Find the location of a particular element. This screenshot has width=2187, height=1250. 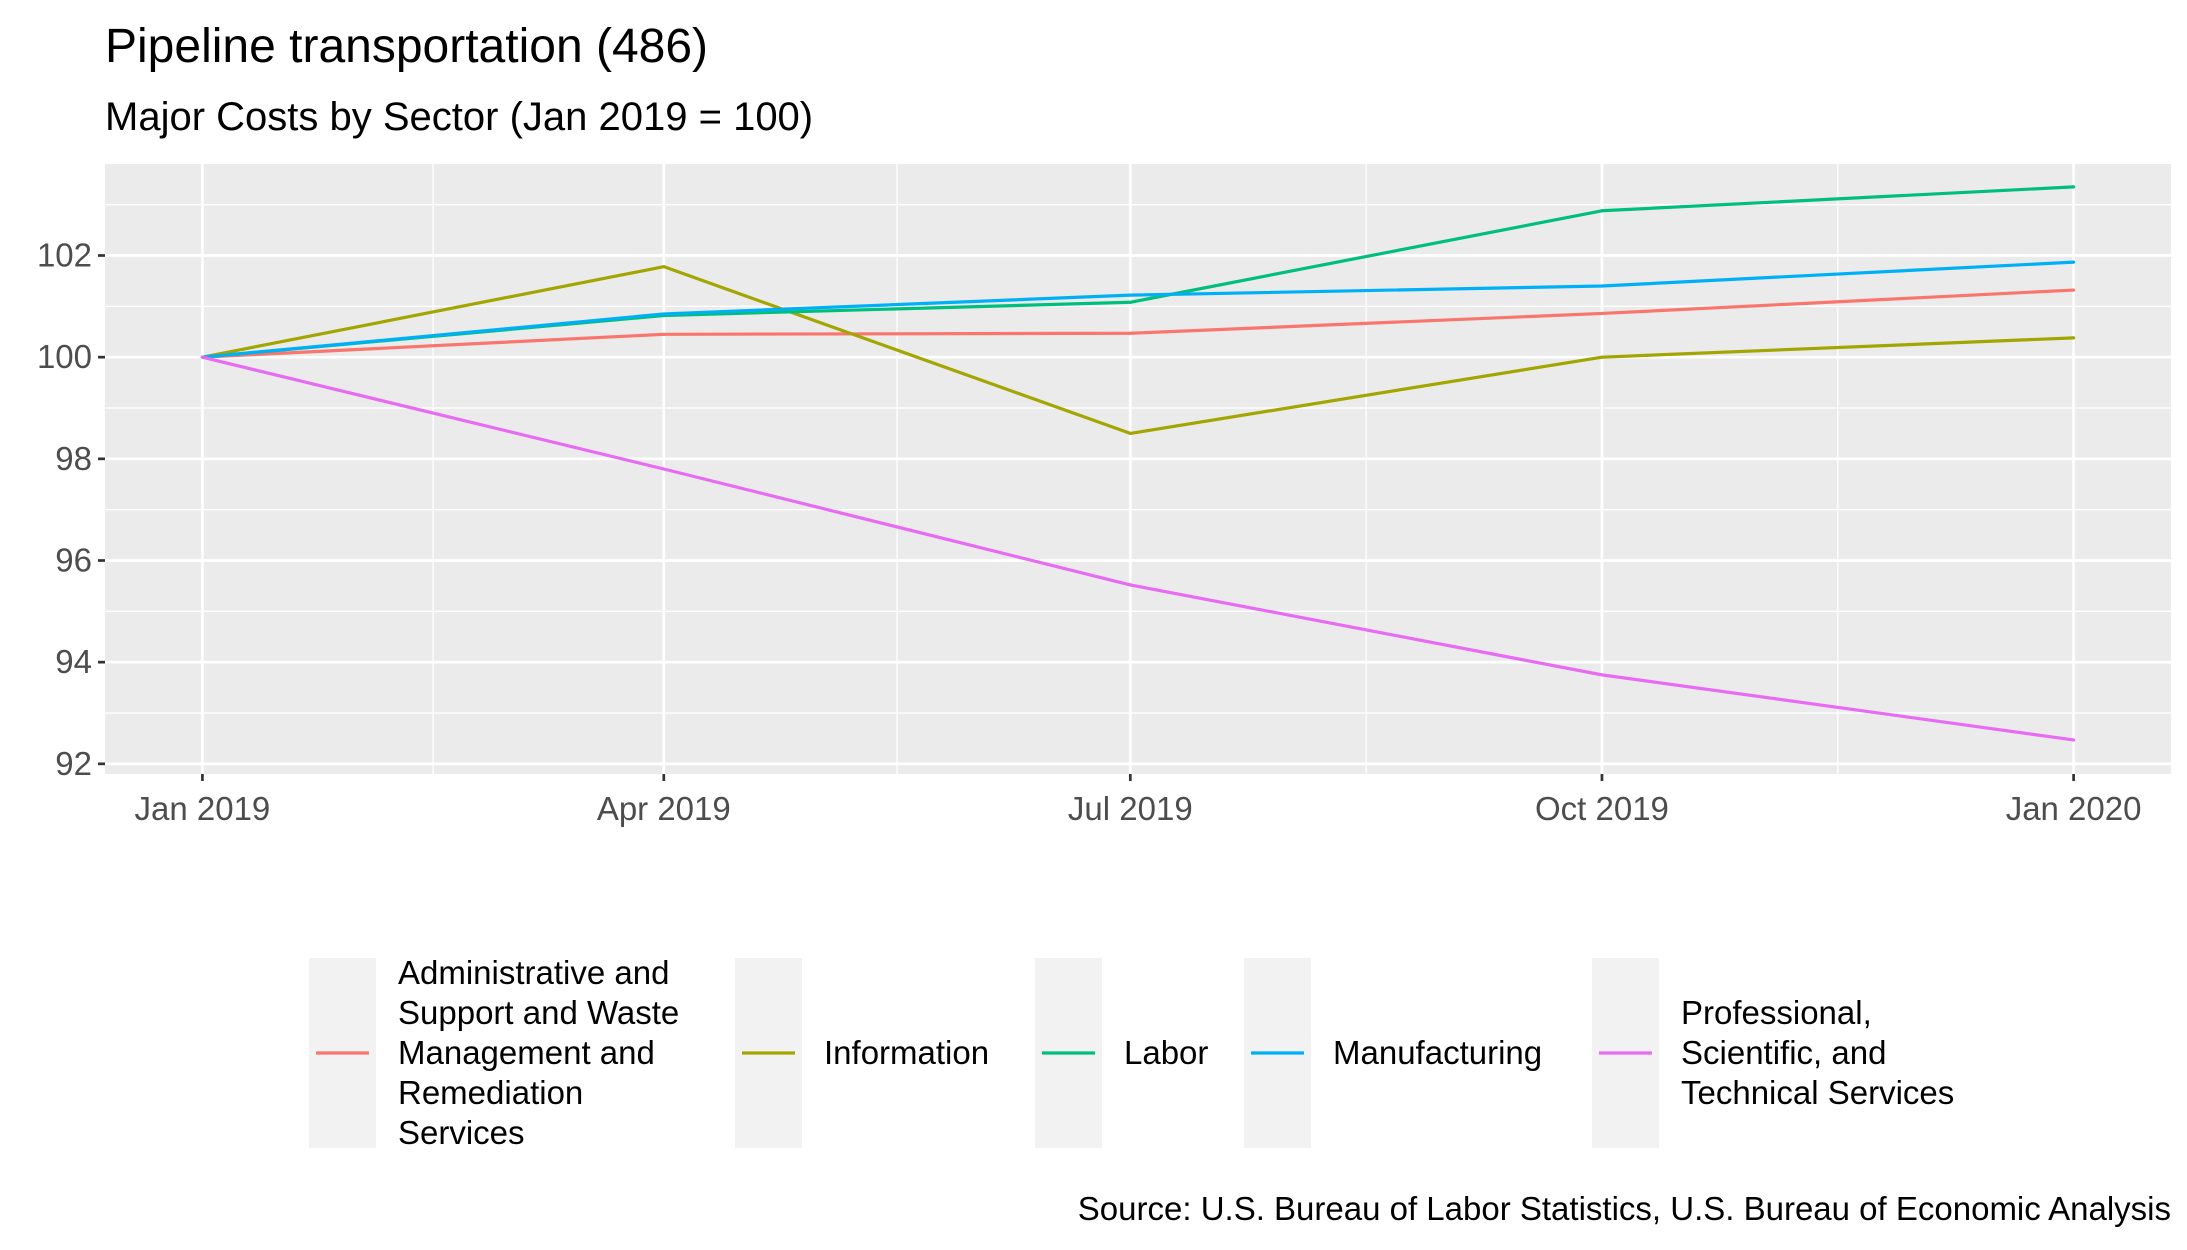

y-tick-label: 100 is located at coordinates (64, 356).